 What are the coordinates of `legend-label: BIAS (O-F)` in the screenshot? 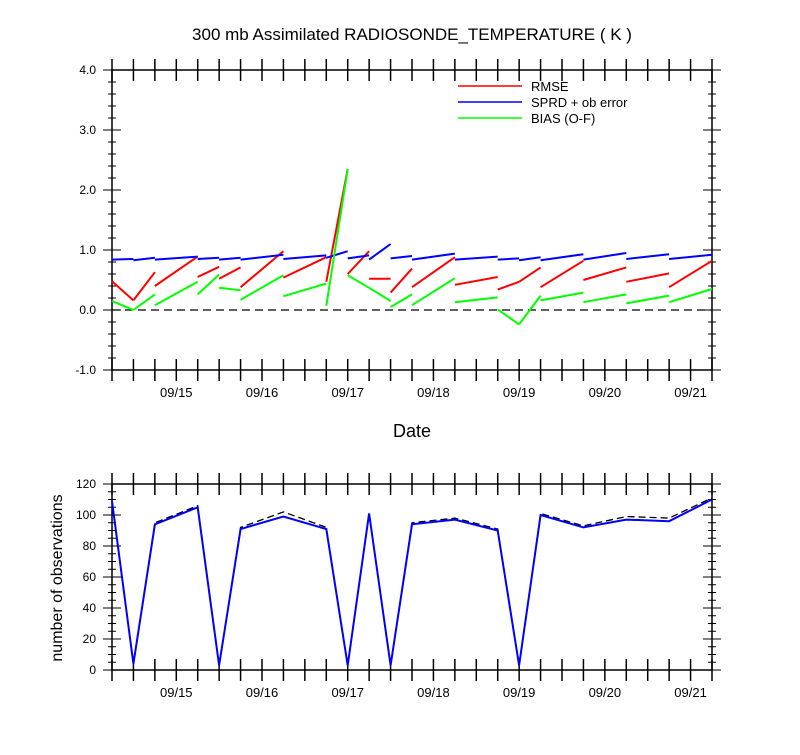 It's located at (563, 118).